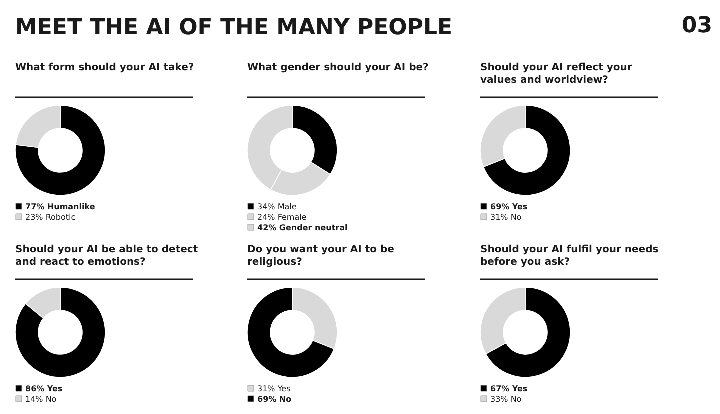 Image resolution: width=720 pixels, height=414 pixels. I want to click on chart-title: Should your AI fulfil your needs before you ask?, so click(569, 256).